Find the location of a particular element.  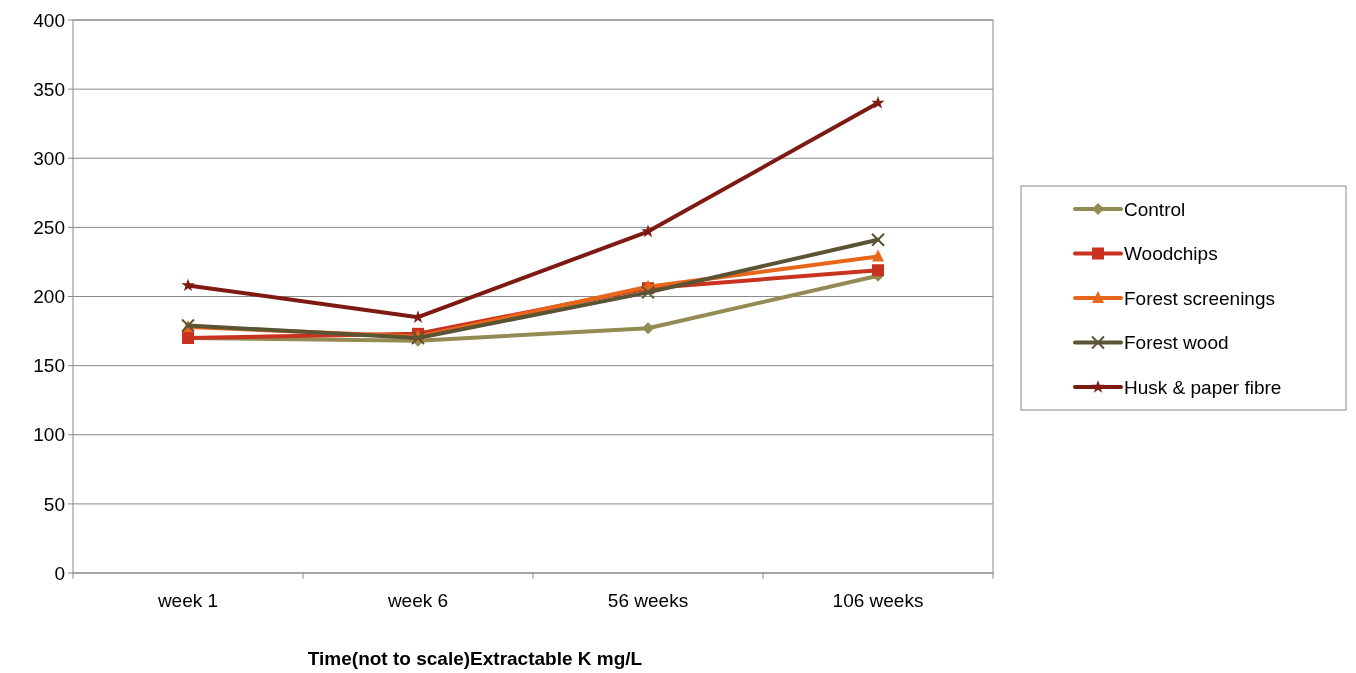

x-tick-label: week 6 is located at coordinates (417, 600).